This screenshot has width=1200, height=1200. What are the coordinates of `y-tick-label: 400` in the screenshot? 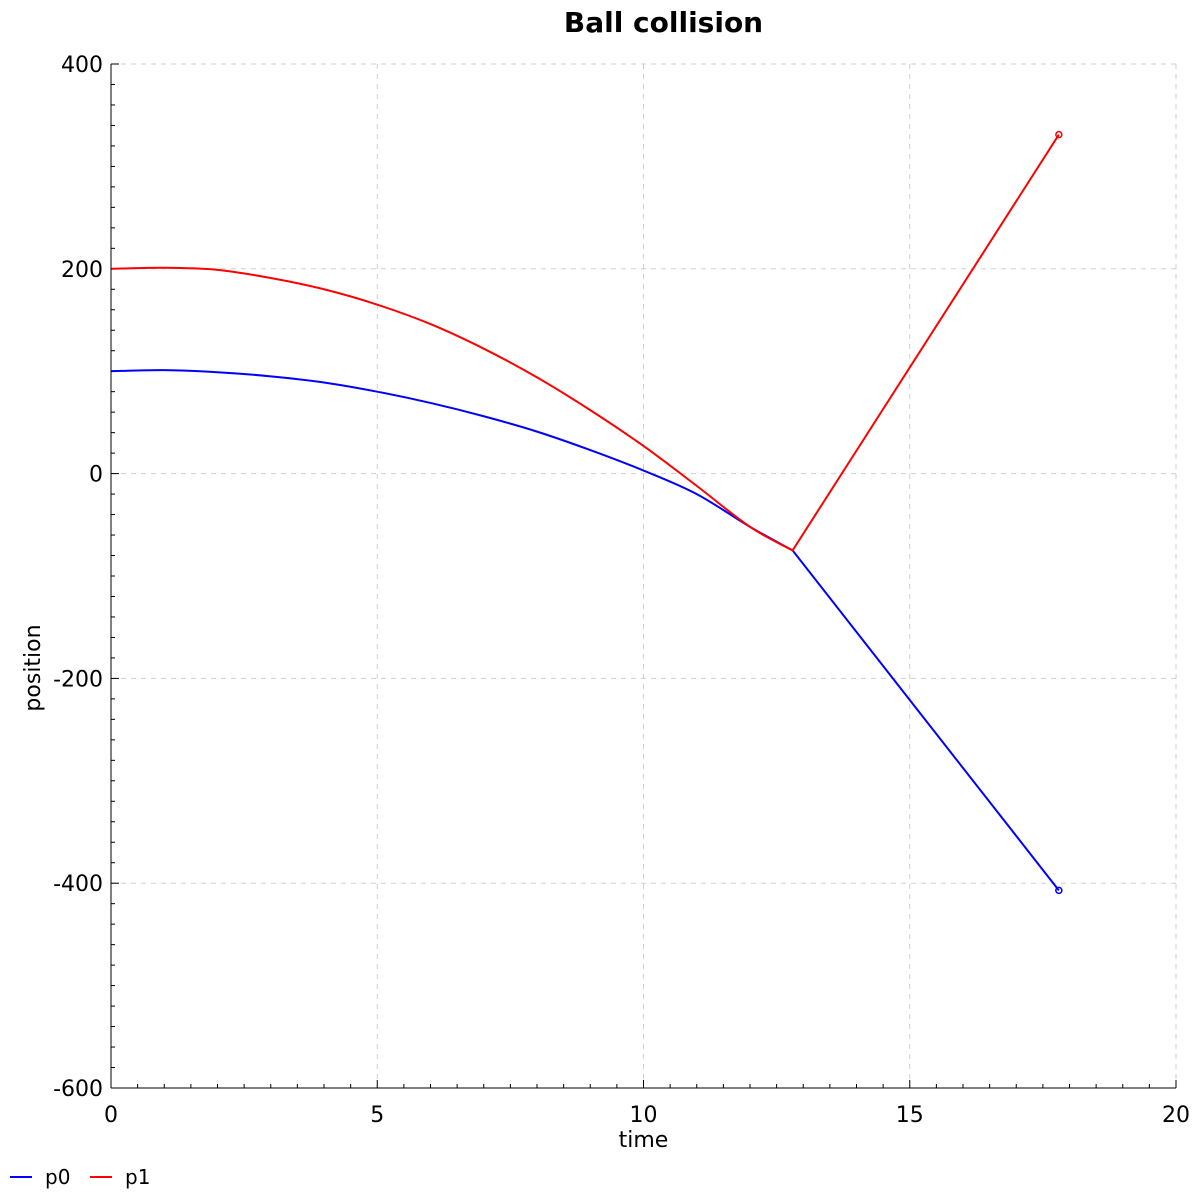 It's located at (82, 65).